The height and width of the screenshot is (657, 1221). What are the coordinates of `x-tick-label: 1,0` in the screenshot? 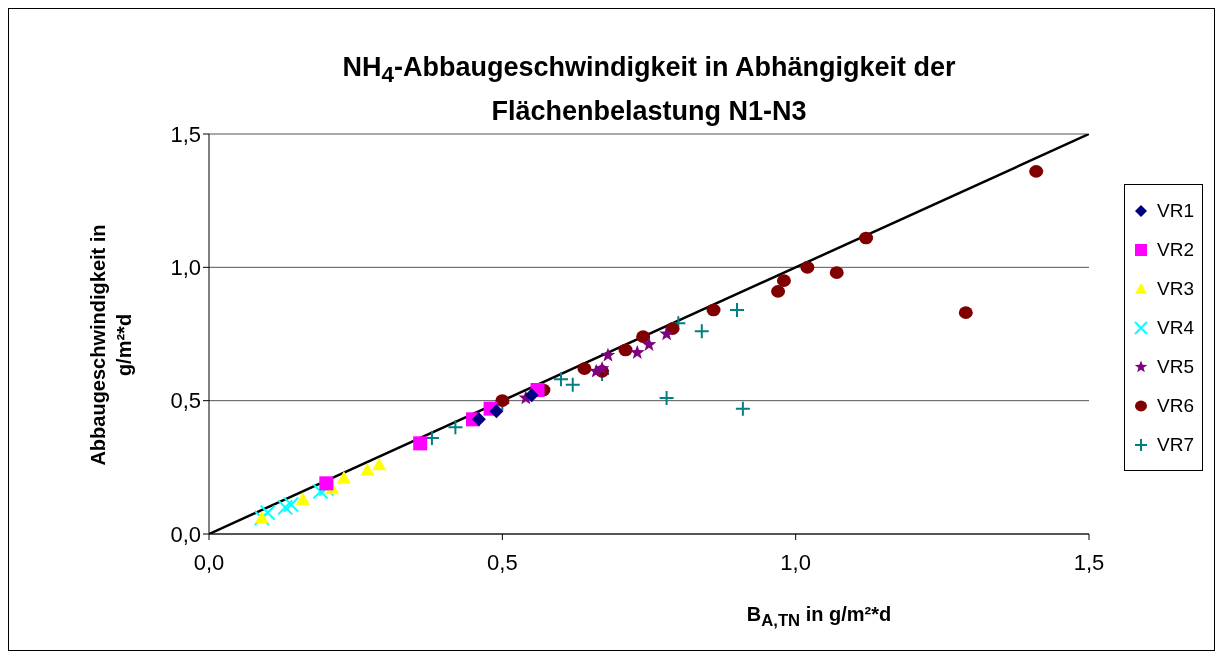 It's located at (795, 562).